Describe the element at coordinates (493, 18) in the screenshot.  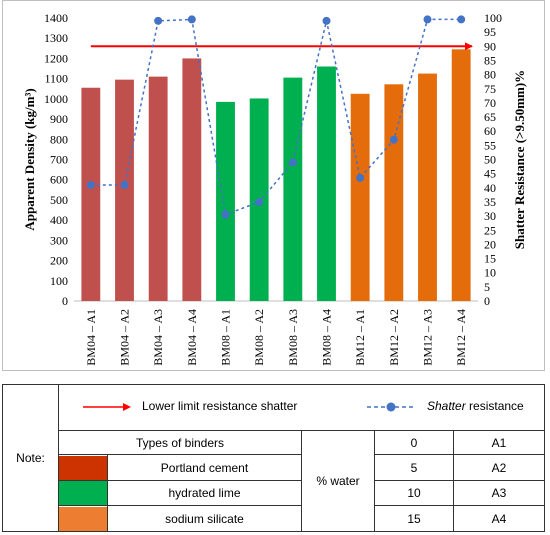
I see `y-right-tick-label: 100` at that location.